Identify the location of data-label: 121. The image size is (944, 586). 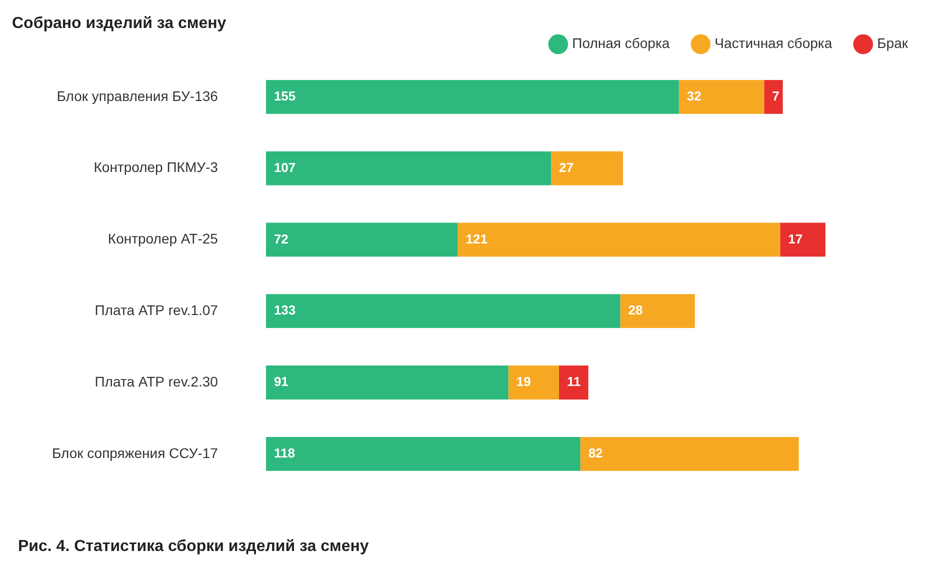
(477, 238).